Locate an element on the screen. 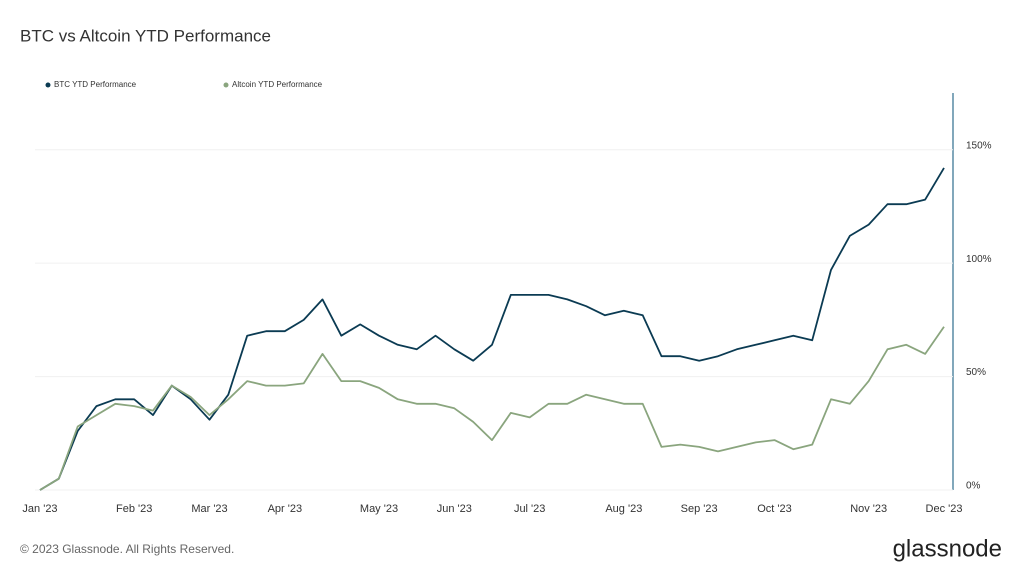 The width and height of the screenshot is (1024, 576). x-tick-label: Oct '23 is located at coordinates (774, 509).